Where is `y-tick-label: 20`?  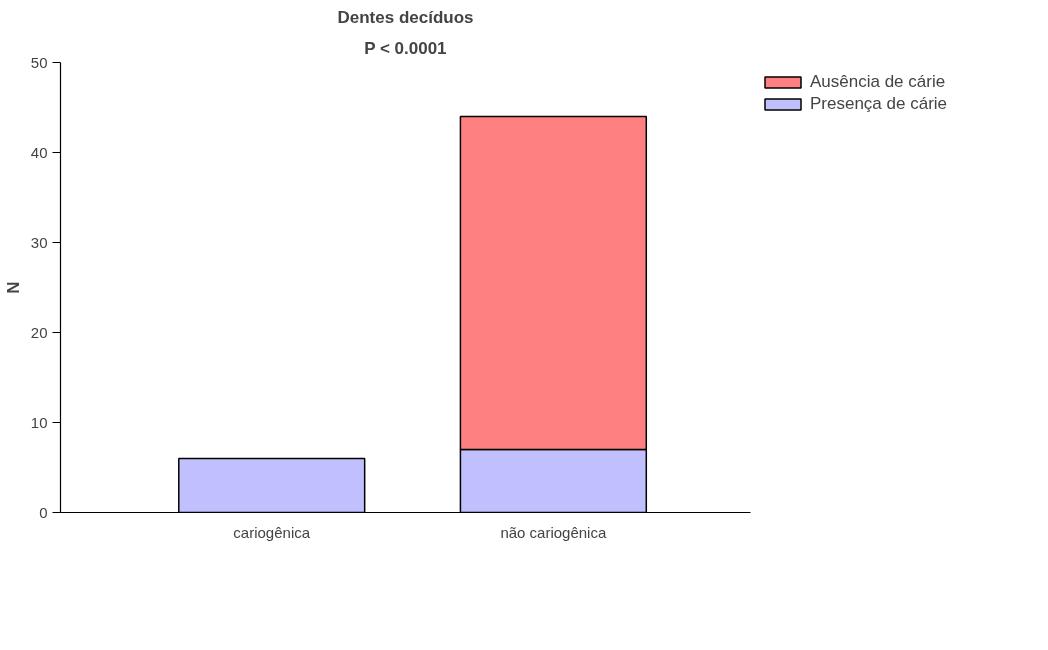 y-tick-label: 20 is located at coordinates (39, 332).